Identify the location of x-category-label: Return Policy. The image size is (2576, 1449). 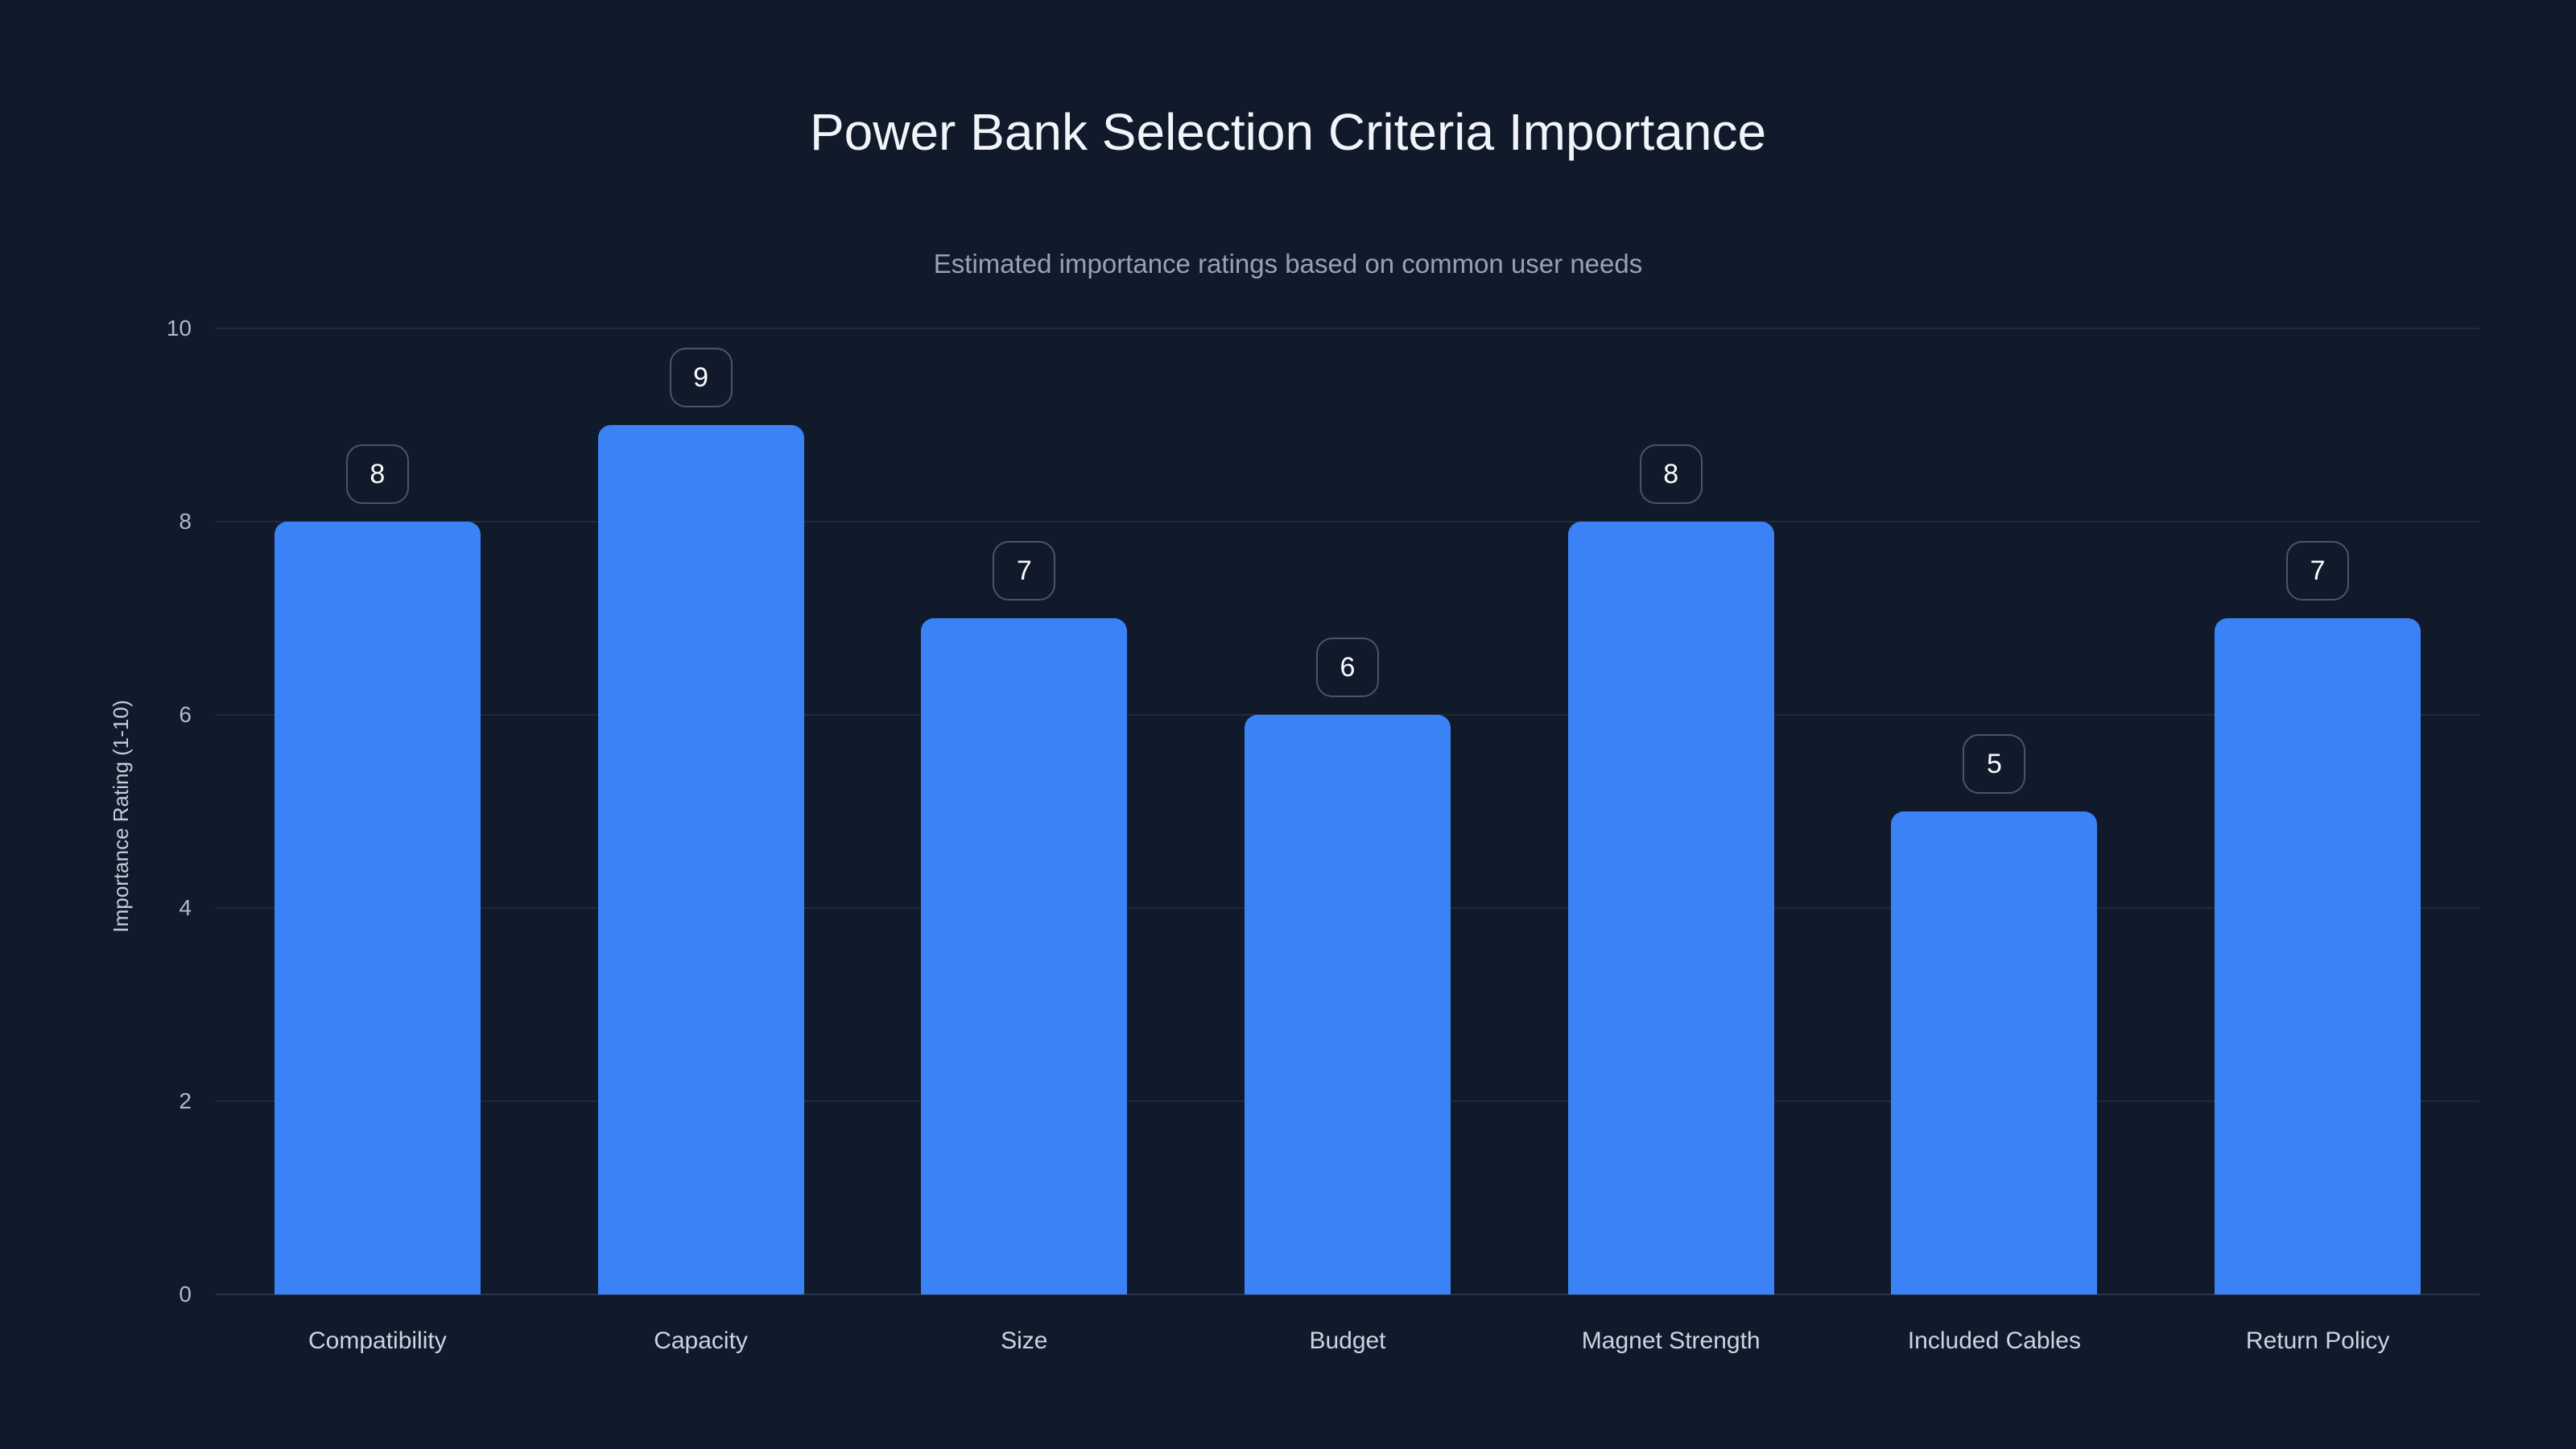
(2317, 1340).